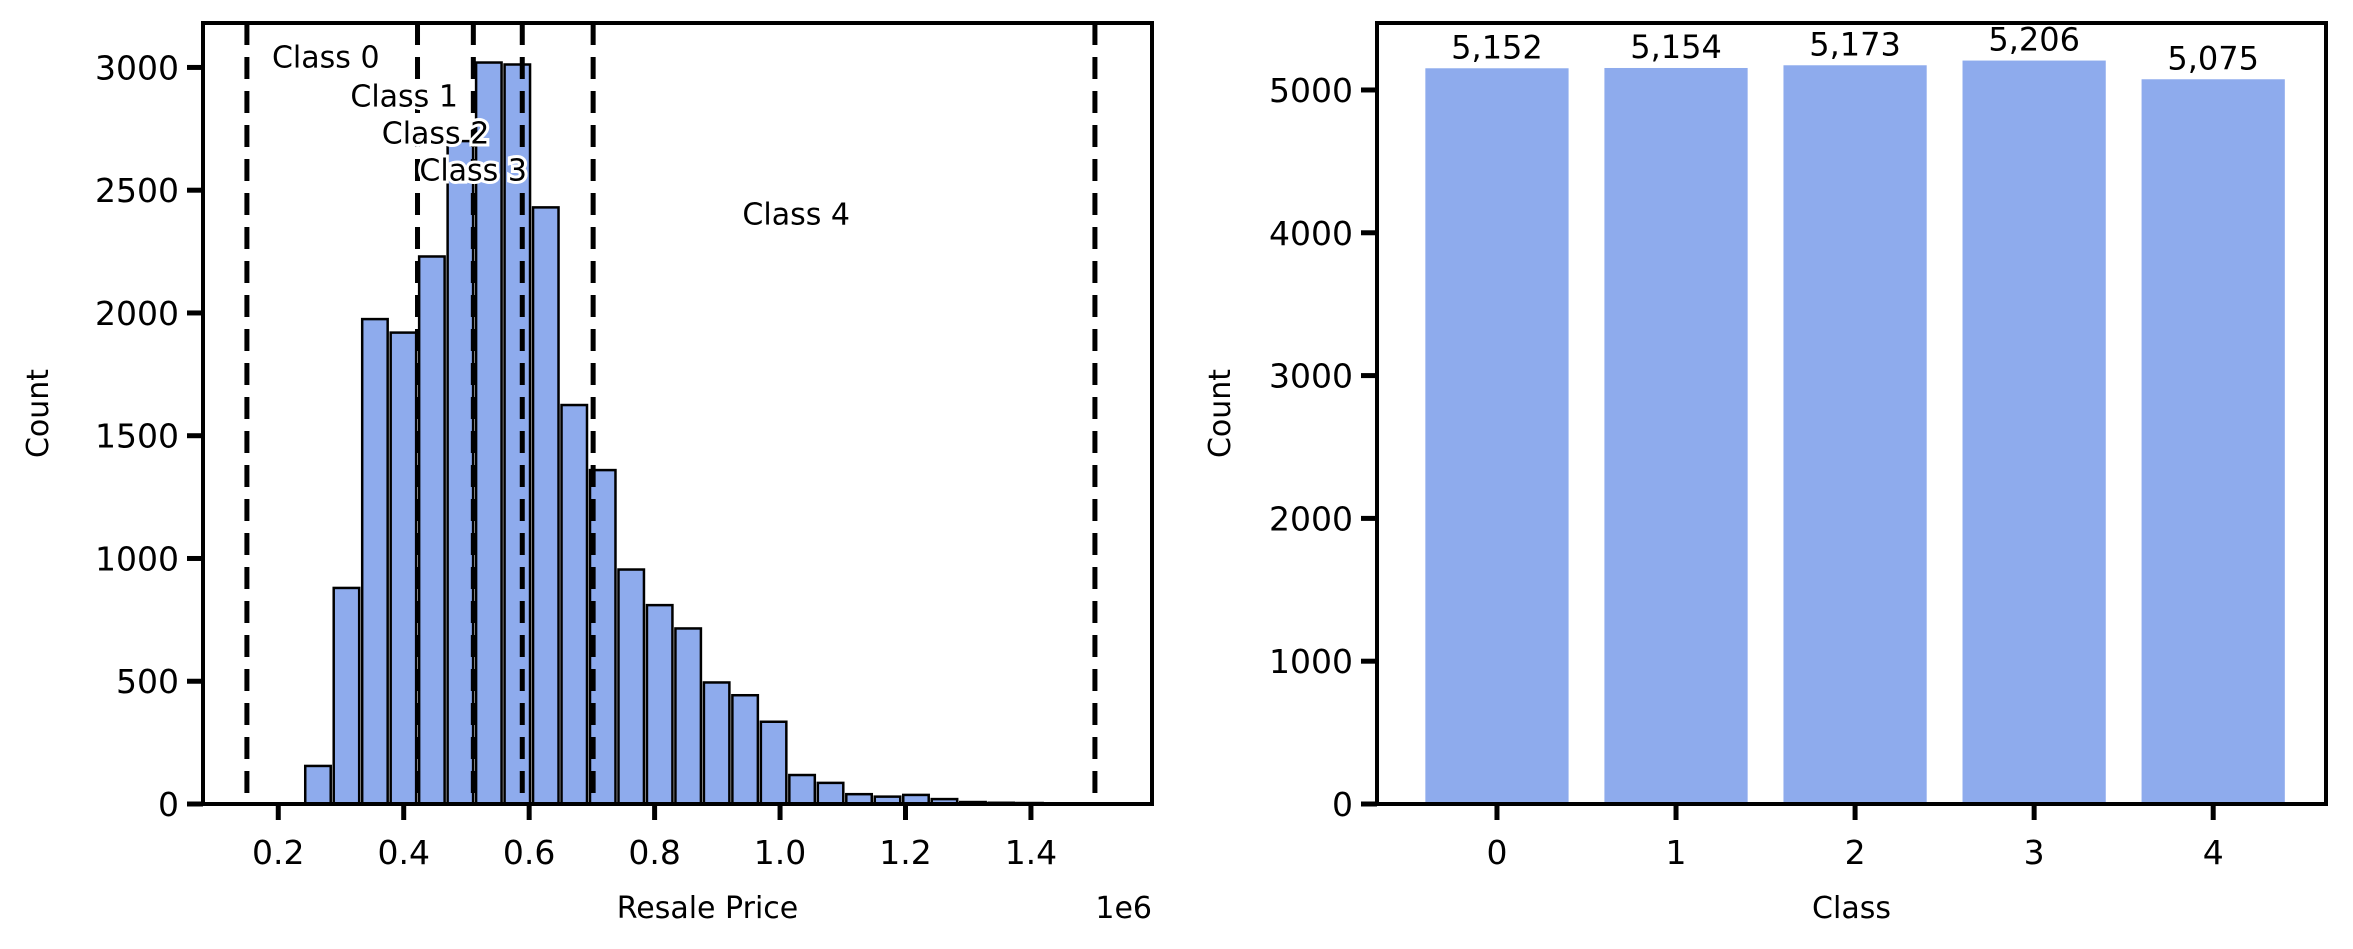  I want to click on class-annotation: Class 4, so click(796, 215).